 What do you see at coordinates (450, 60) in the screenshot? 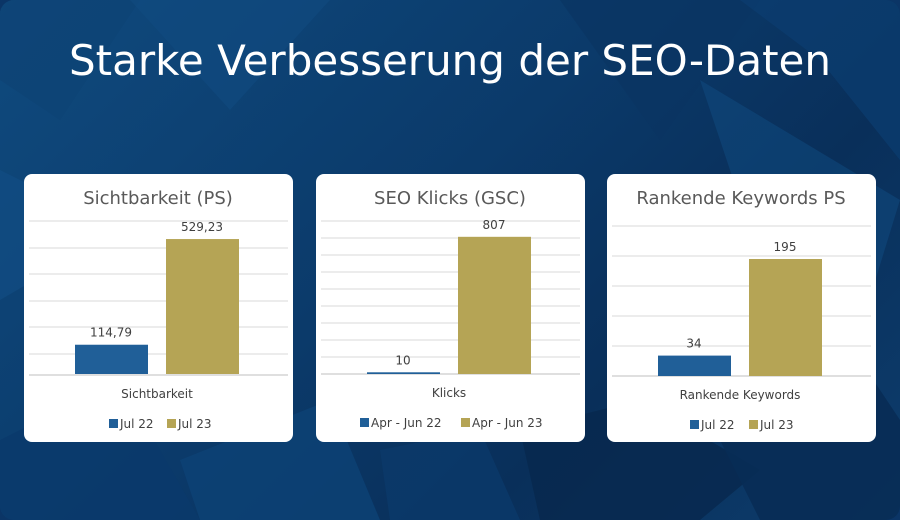
I see `slide-title: Starke Verbesserung der SEO-Daten` at bounding box center [450, 60].